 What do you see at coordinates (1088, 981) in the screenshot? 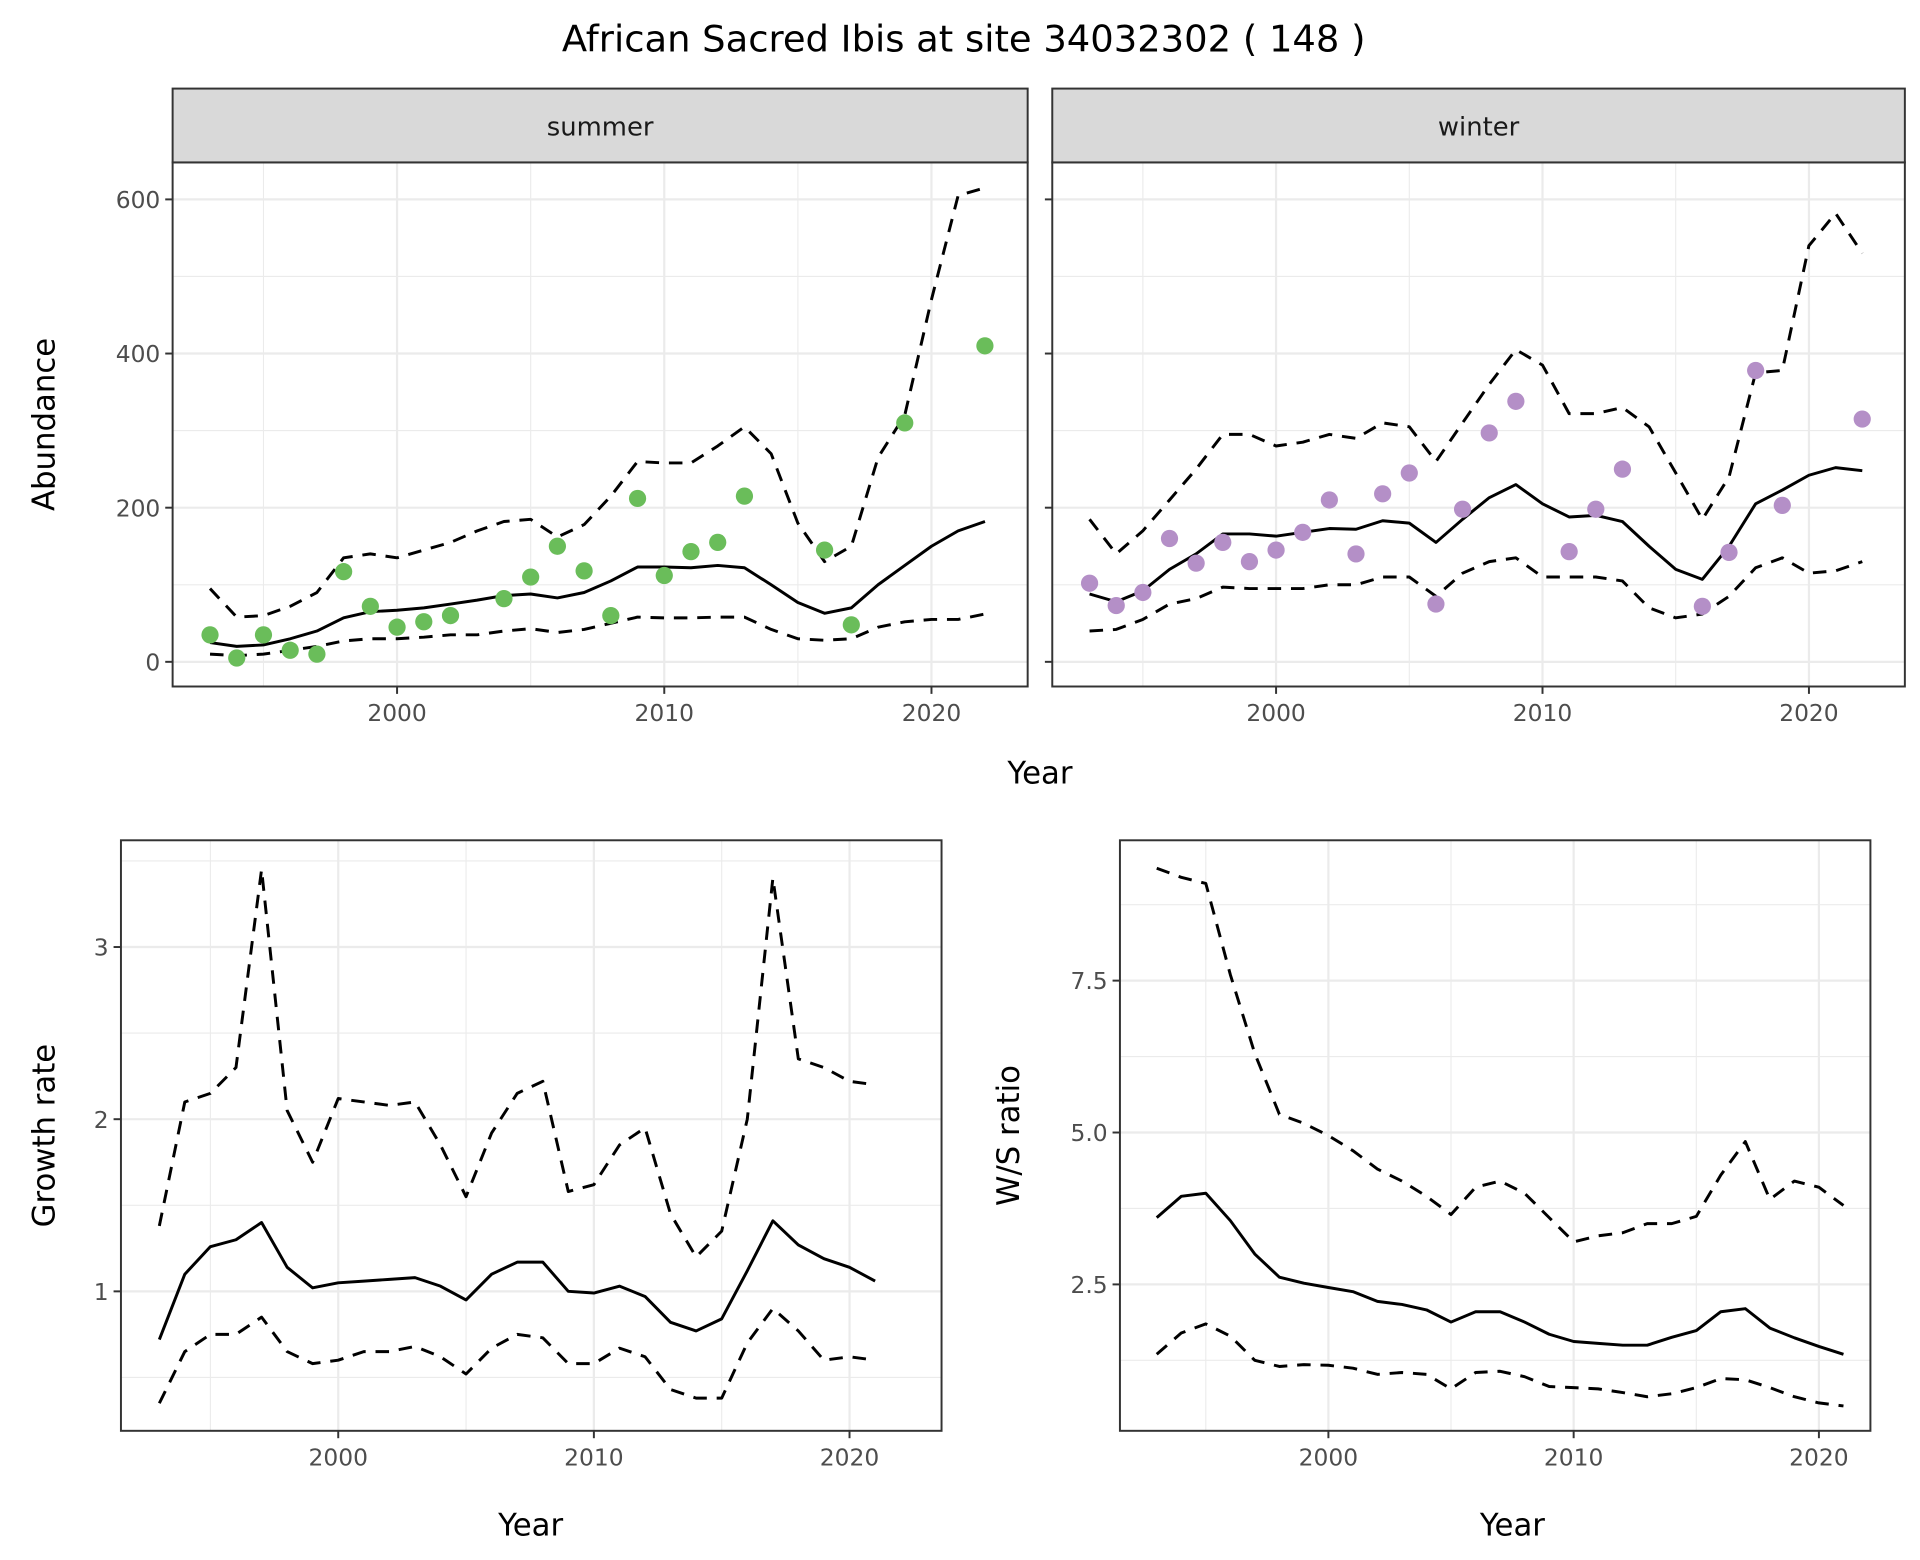
I see `y-tick-label: 7.5` at bounding box center [1088, 981].